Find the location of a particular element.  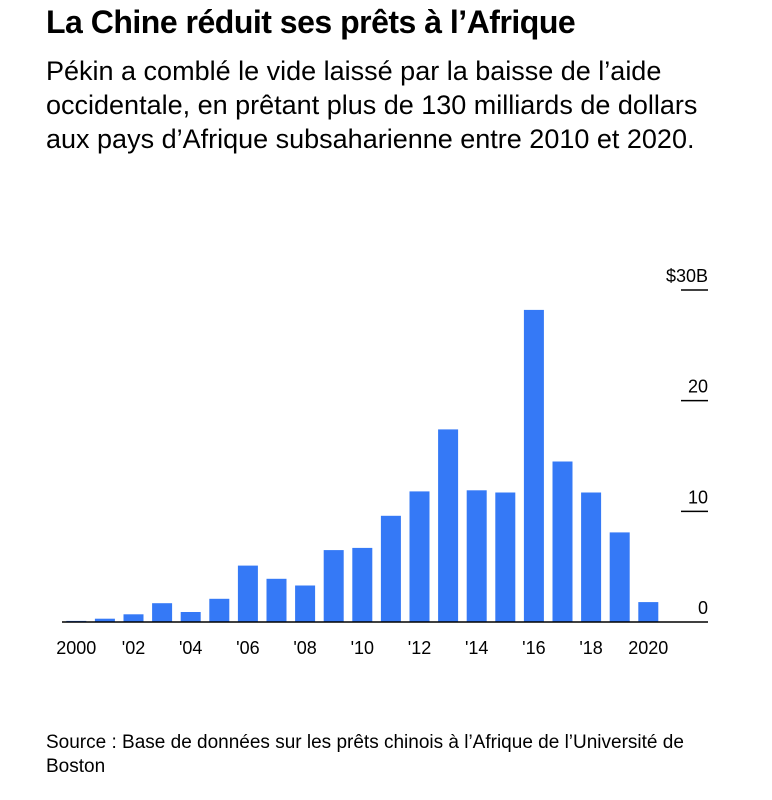

x-tick-label: '16 is located at coordinates (533, 648).